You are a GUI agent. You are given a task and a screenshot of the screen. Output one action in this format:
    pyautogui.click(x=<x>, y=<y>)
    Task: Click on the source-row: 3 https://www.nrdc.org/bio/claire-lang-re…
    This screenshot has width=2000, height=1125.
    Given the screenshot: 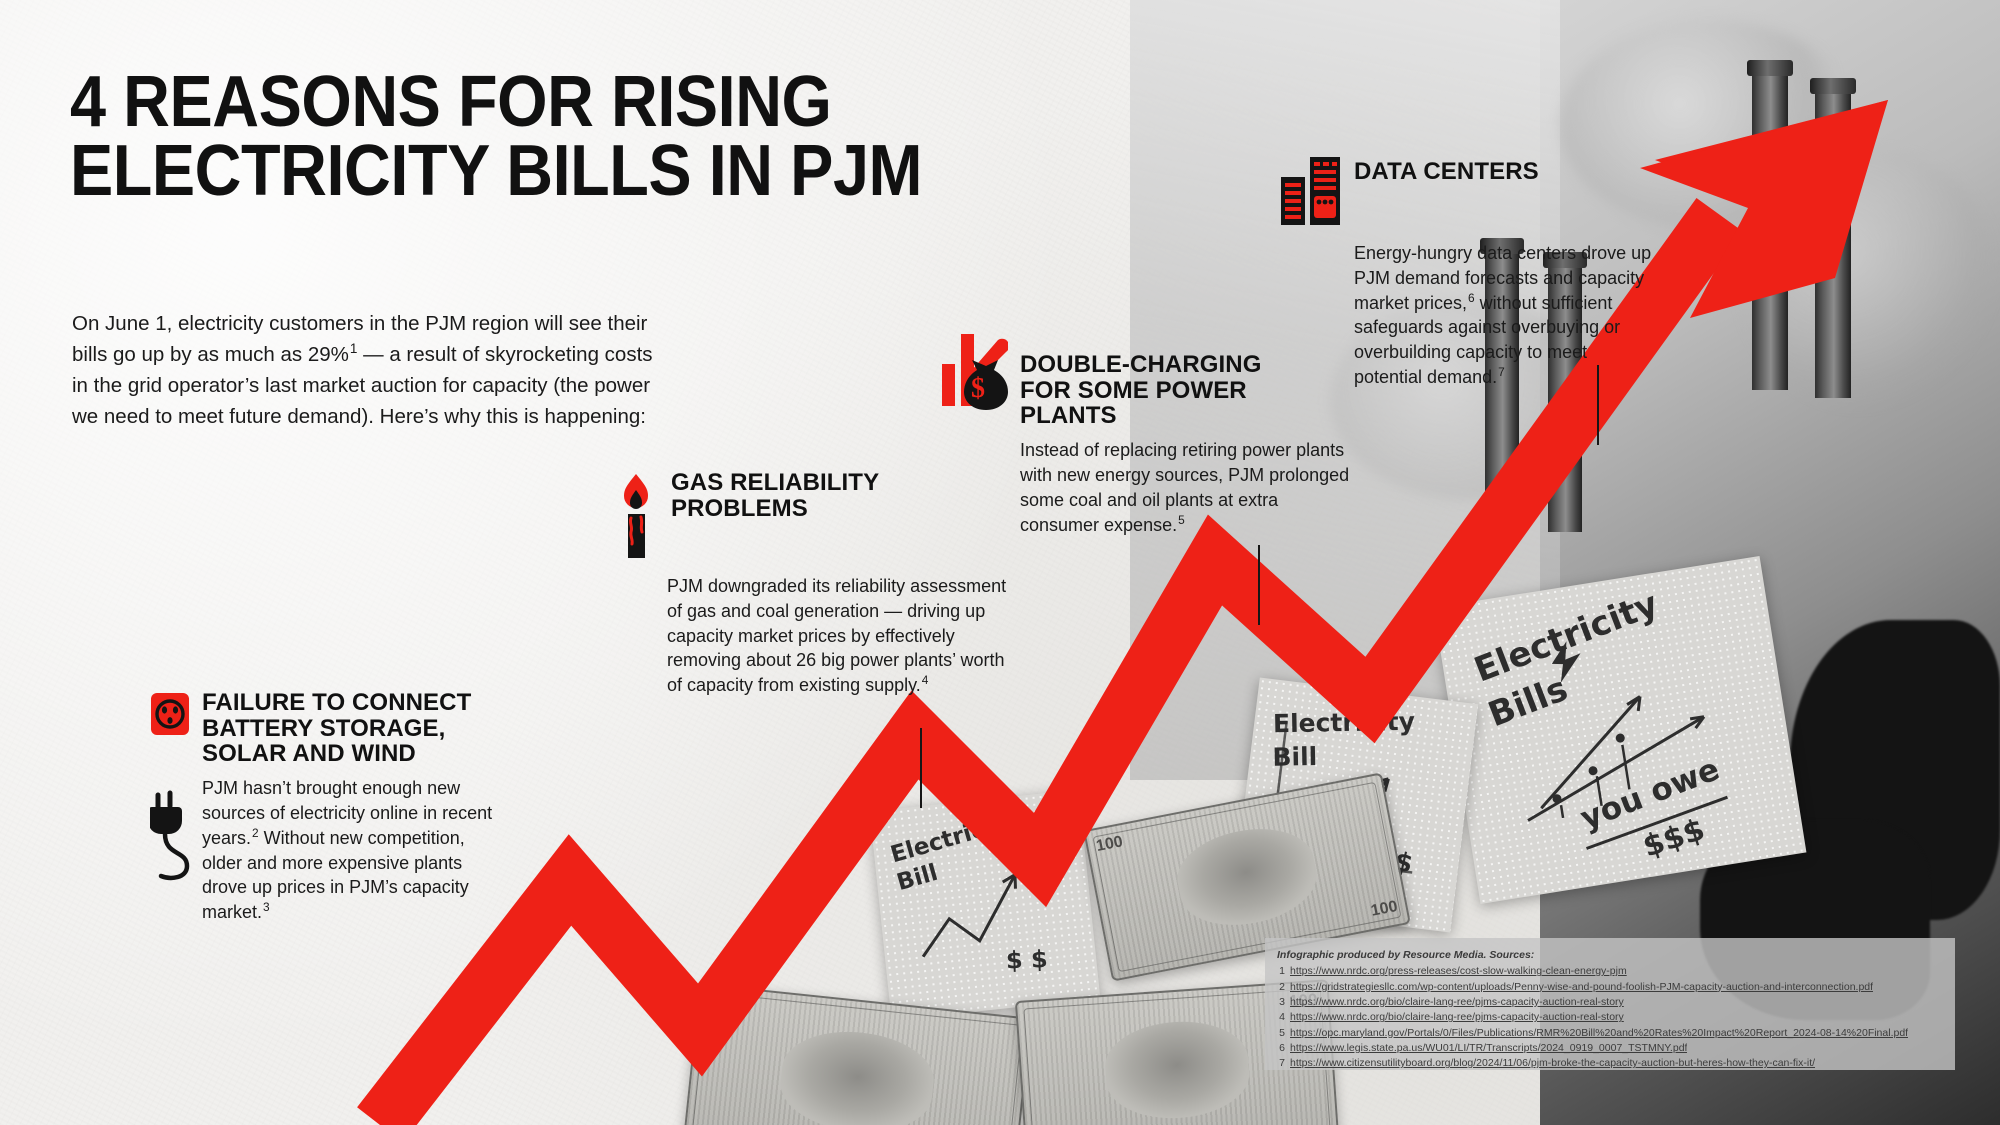 What is the action you would take?
    pyautogui.click(x=1610, y=1002)
    